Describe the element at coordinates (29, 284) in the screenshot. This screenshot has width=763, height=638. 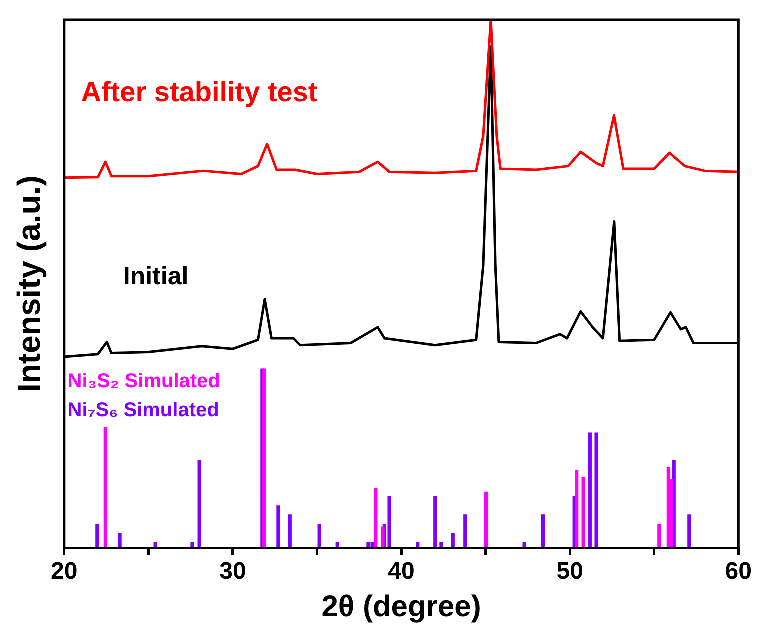
I see `y-axis-title: Intensity (a.u.)` at that location.